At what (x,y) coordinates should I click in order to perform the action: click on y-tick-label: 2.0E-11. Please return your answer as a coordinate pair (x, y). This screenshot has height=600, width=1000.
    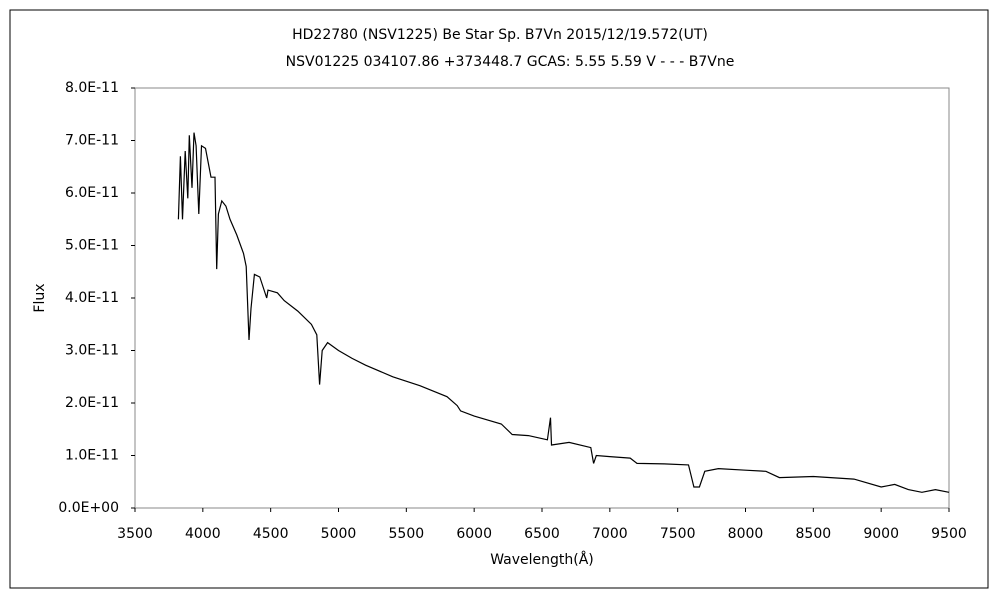
    Looking at the image, I should click on (92, 403).